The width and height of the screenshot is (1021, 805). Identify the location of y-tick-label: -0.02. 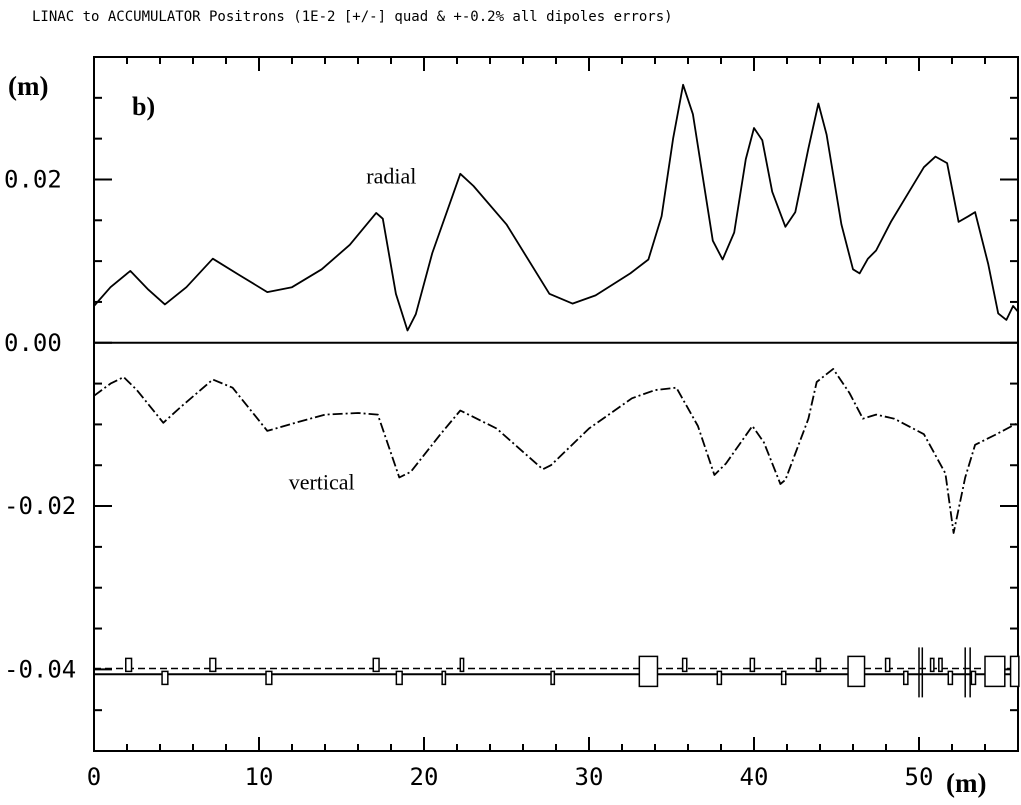
(40, 506).